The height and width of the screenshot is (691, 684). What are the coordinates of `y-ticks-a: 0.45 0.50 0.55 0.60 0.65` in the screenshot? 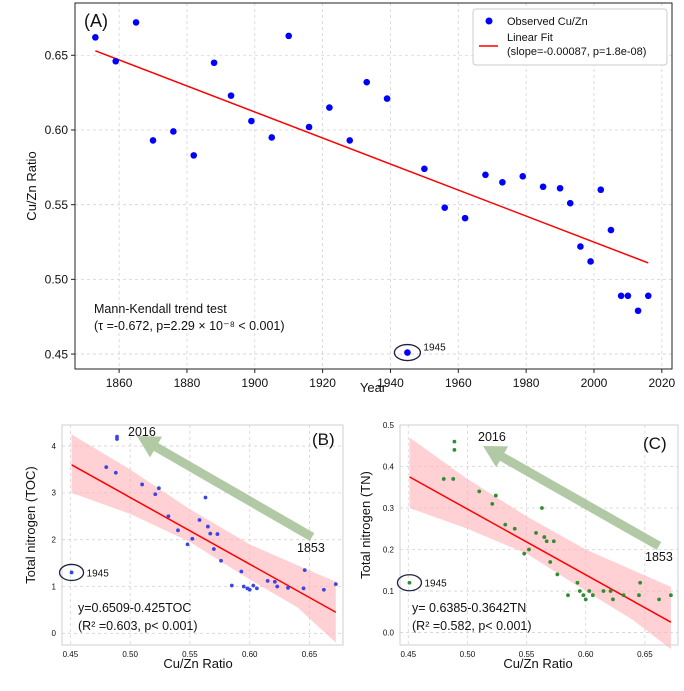 It's located at (60, 204).